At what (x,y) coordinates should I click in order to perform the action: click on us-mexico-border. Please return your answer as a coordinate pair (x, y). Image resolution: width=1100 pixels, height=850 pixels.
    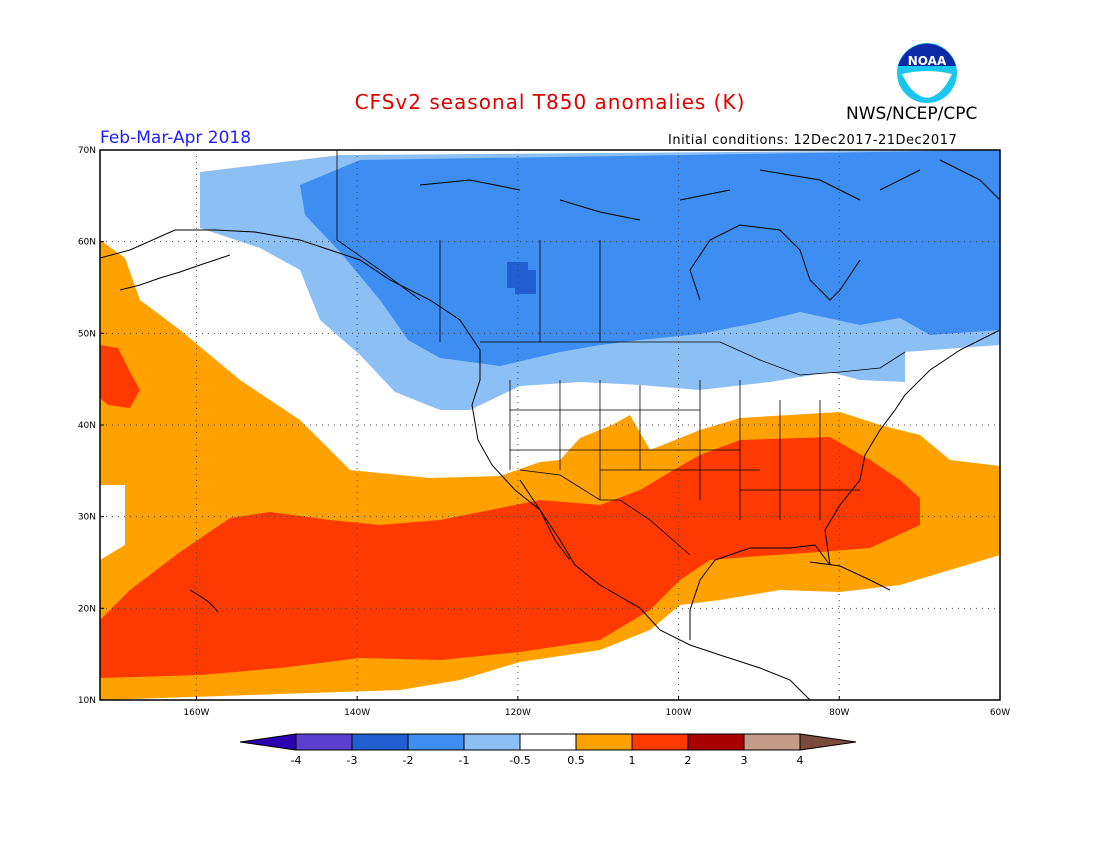
    Looking at the image, I should click on (605, 512).